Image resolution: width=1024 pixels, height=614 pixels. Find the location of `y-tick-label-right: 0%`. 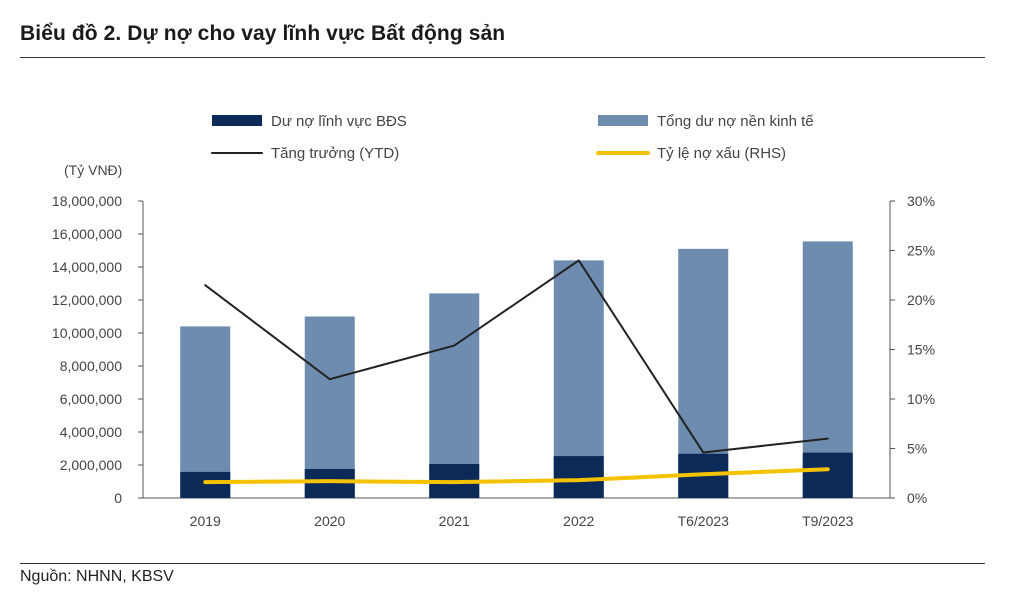

y-tick-label-right: 0% is located at coordinates (917, 498).